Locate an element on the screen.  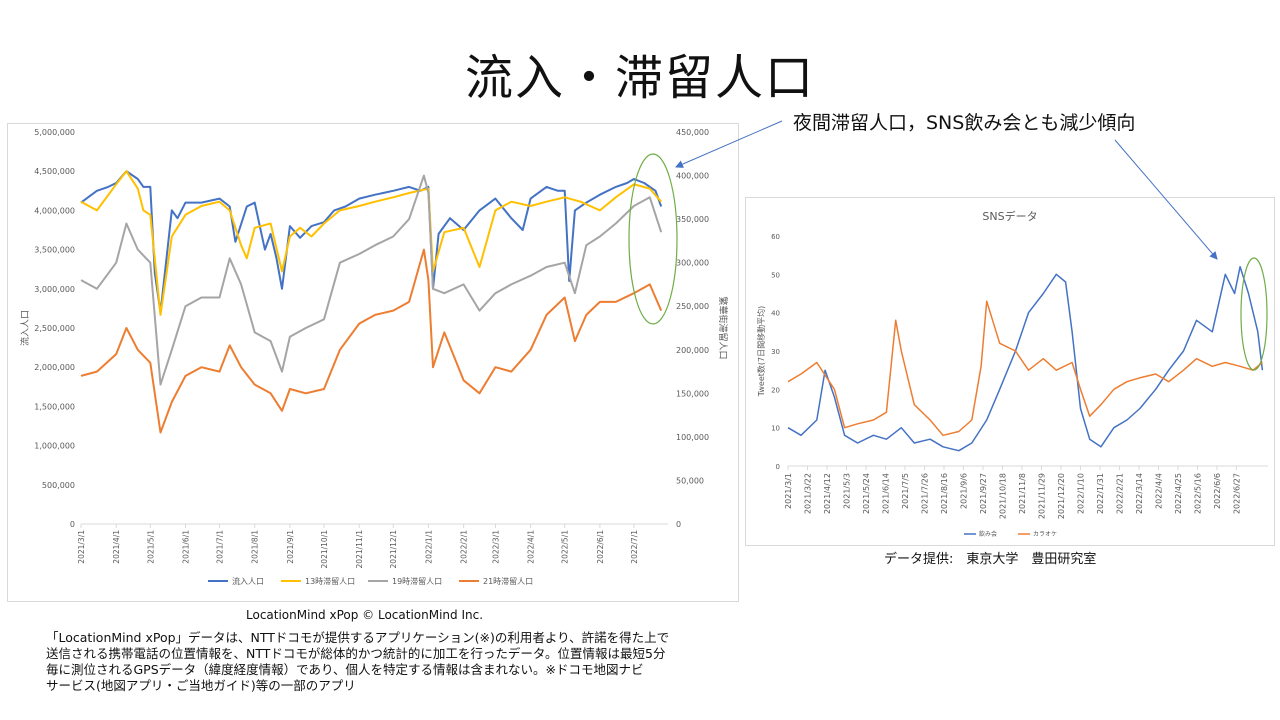
x-tick-label: 2021/12/20 is located at coordinates (1061, 496).